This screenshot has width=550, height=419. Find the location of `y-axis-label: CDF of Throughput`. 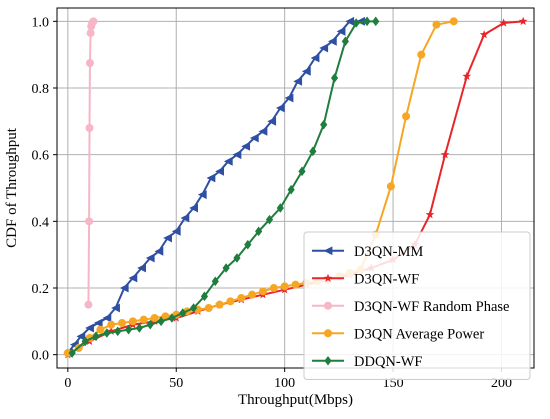

y-axis-label: CDF of Throughput is located at coordinates (12, 187).